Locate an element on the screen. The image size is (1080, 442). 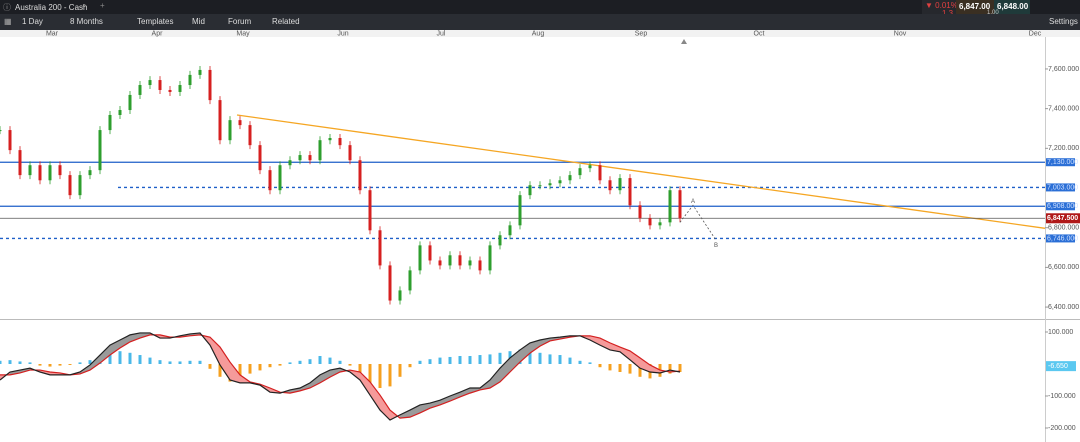
interval: 1 Day is located at coordinates (32, 21).